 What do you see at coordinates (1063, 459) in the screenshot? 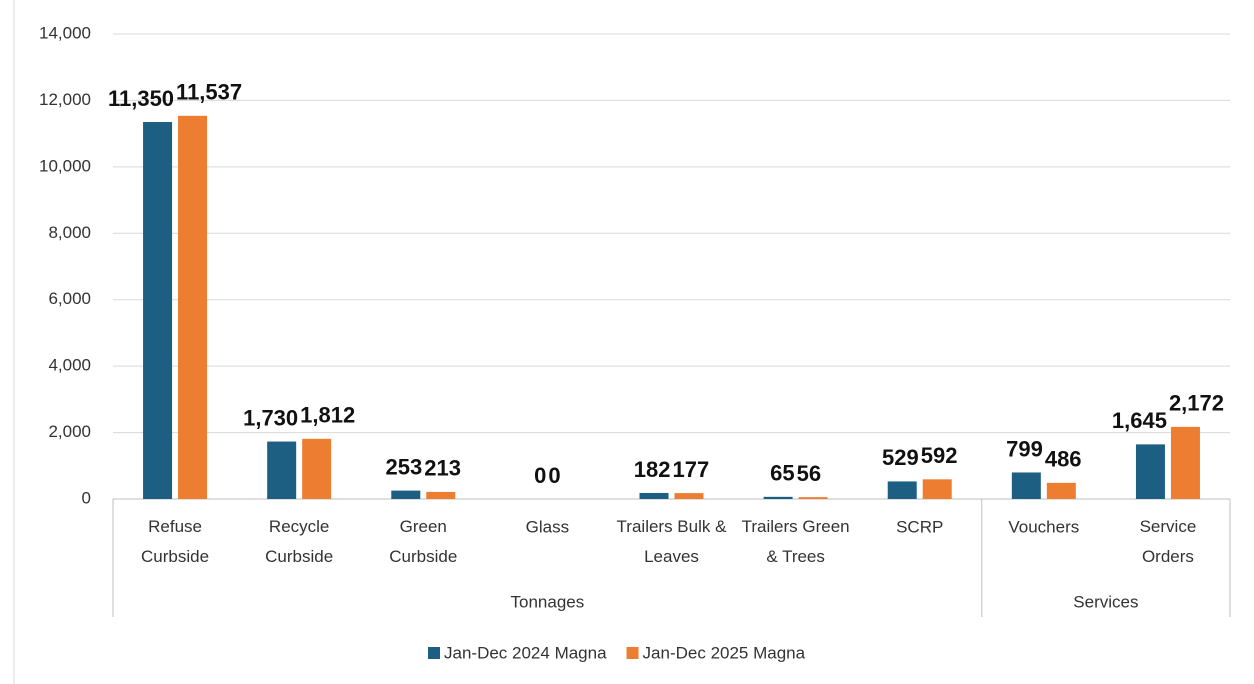
I see `data-label: 486` at bounding box center [1063, 459].